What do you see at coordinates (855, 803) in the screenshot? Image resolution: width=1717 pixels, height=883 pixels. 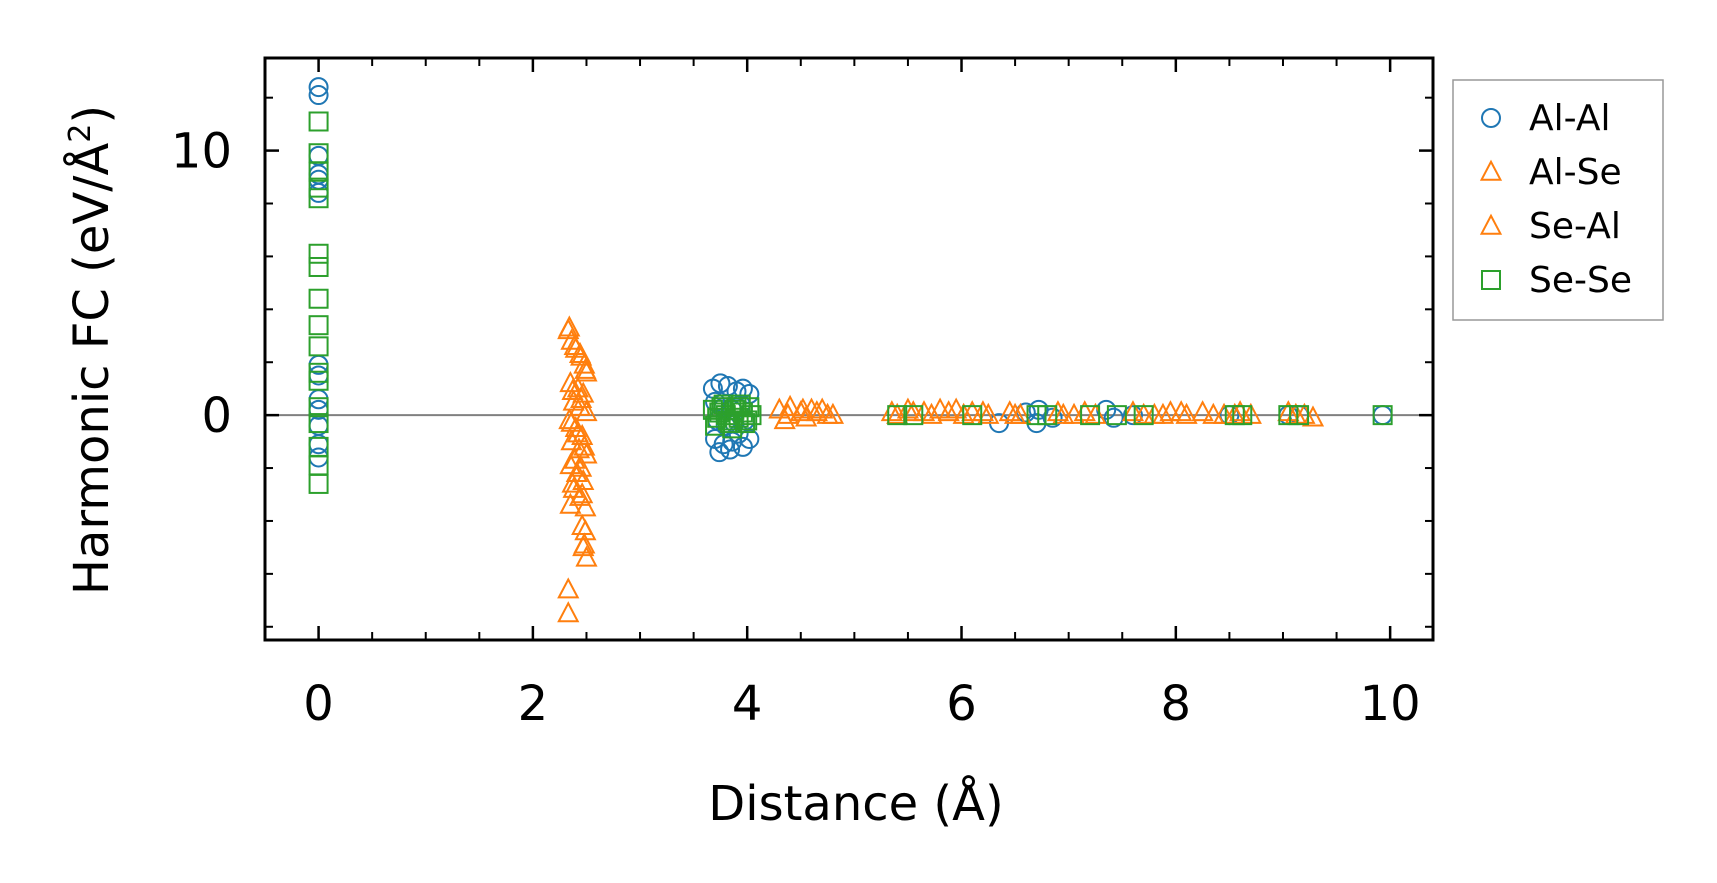 I see `x-axis-label: Distance (Å)` at bounding box center [855, 803].